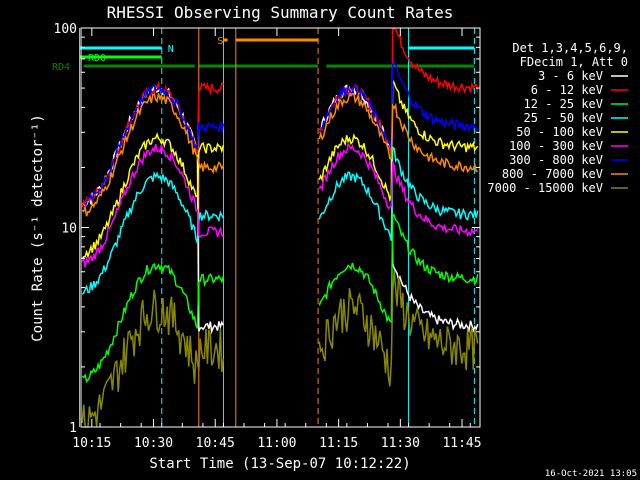 This screenshot has height=480, width=640. What do you see at coordinates (556, 146) in the screenshot?
I see `legend-label: 100 - 300 keV` at bounding box center [556, 146].